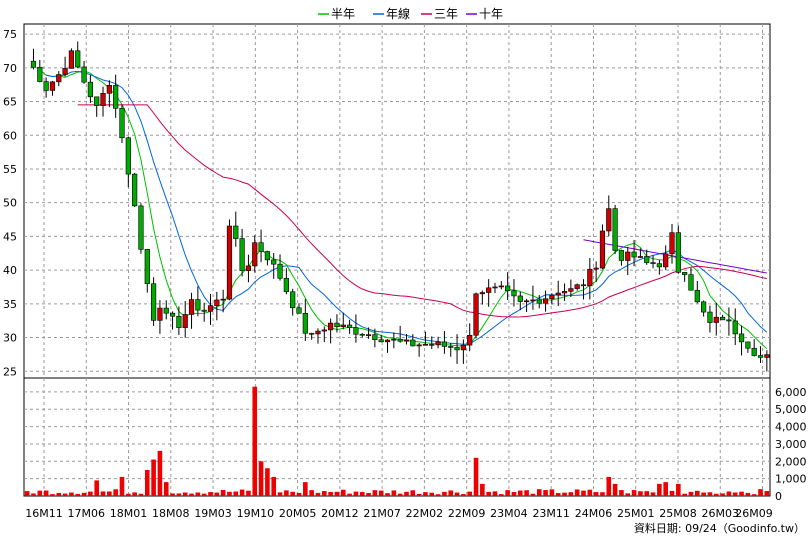  Describe the element at coordinates (10, 270) in the screenshot. I see `price-tick-label: 40` at that location.